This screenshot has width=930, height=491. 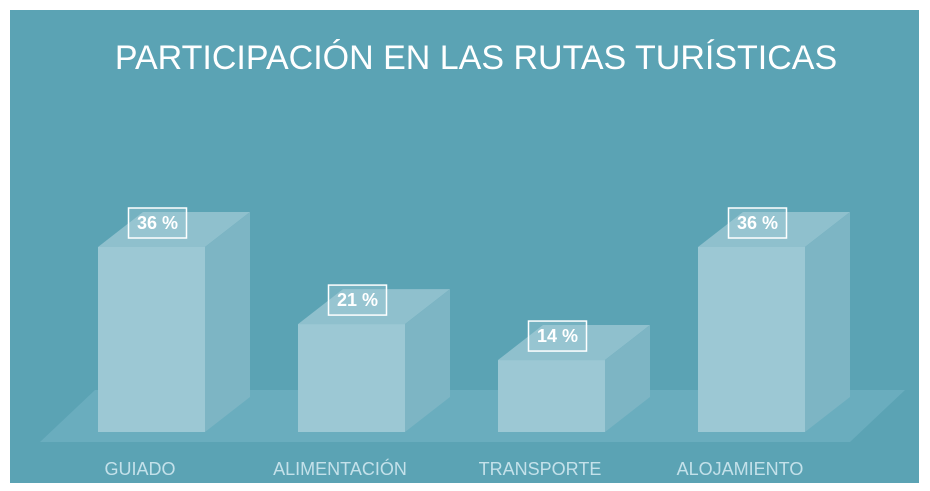 I want to click on value-label: 14 %, so click(x=557, y=336).